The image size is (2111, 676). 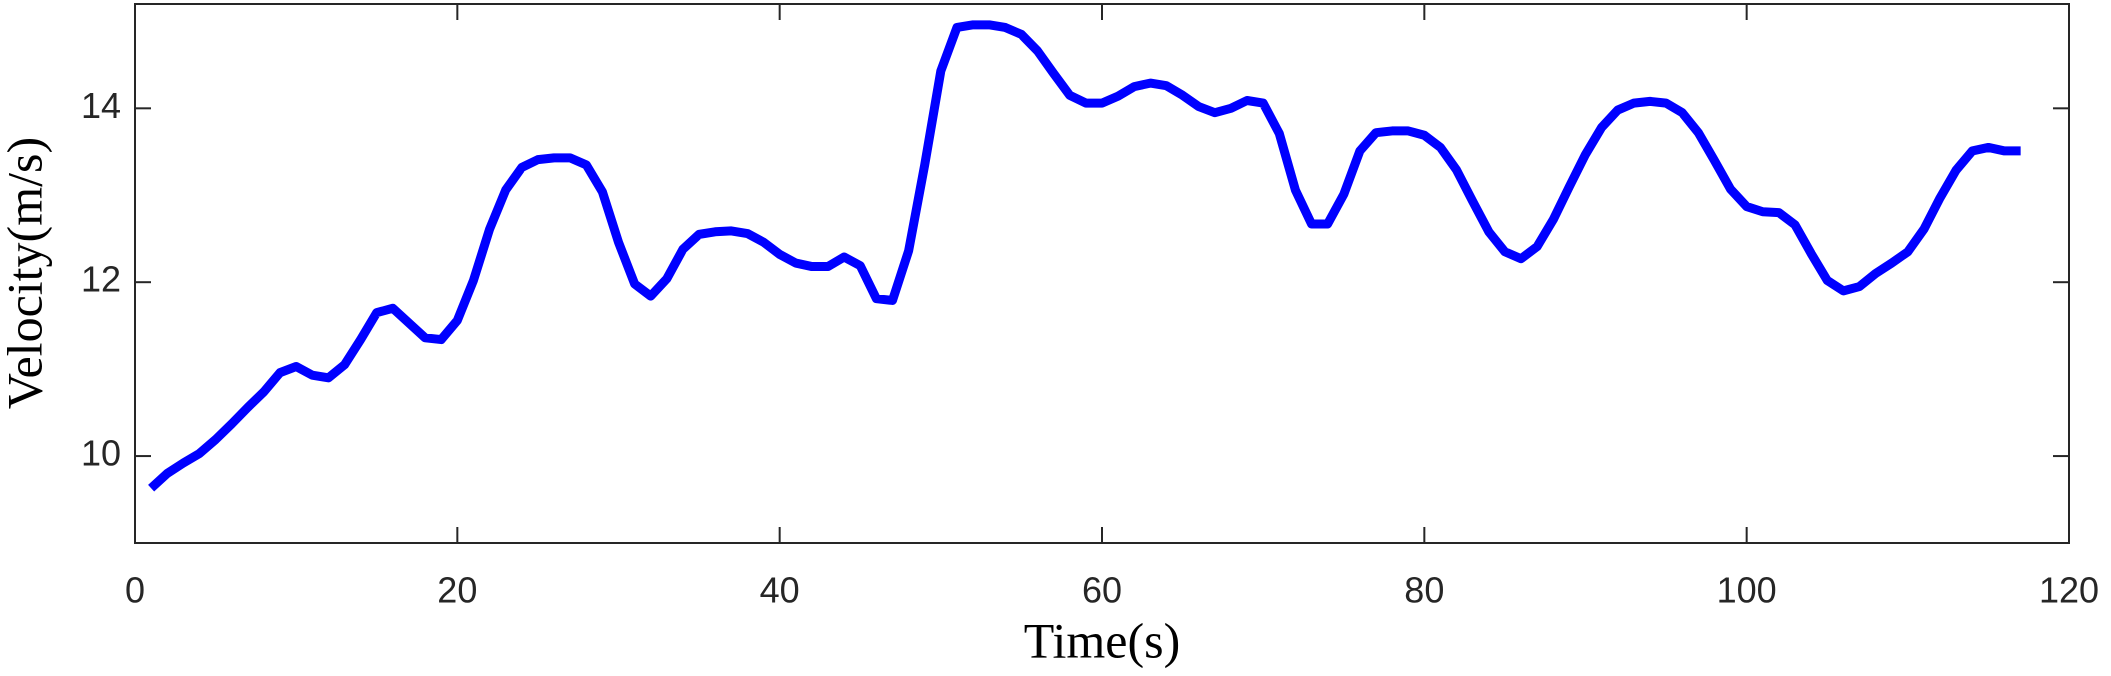 What do you see at coordinates (101, 105) in the screenshot?
I see `y-tick-label: 14` at bounding box center [101, 105].